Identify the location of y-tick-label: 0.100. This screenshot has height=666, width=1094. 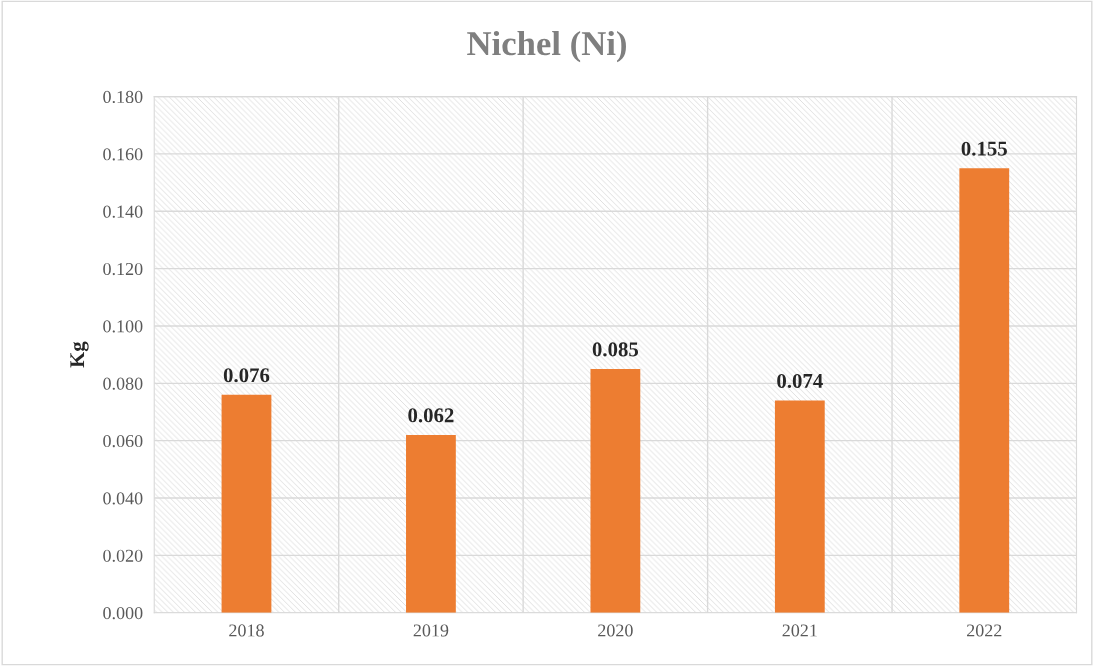
(123, 326).